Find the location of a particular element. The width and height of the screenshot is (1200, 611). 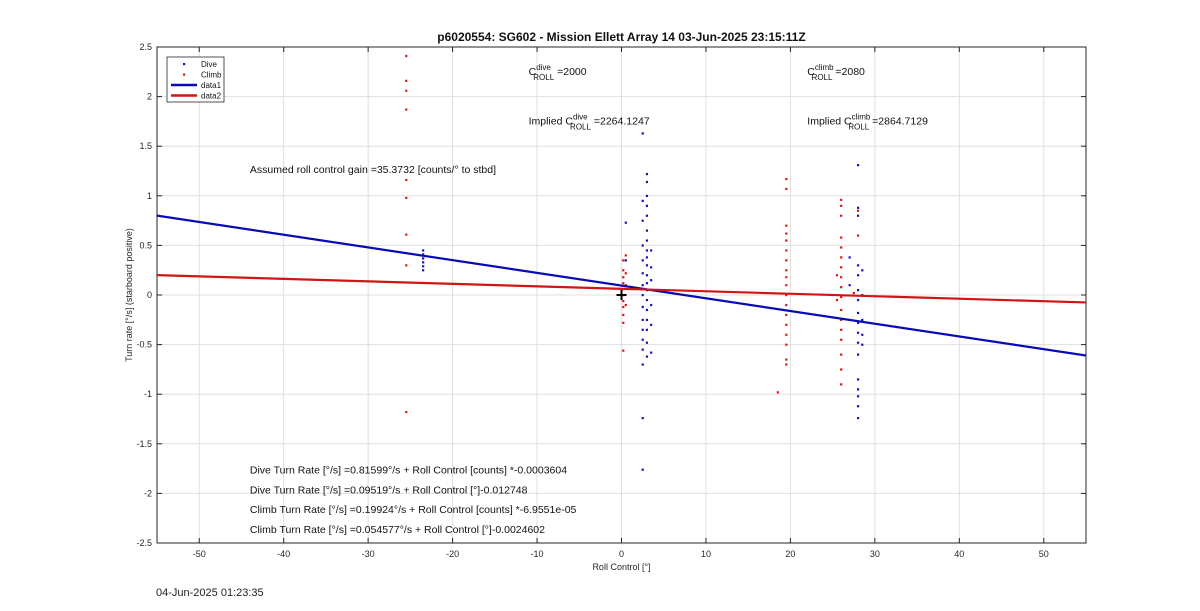

annotation-prefix: Implied C is located at coordinates (551, 121).